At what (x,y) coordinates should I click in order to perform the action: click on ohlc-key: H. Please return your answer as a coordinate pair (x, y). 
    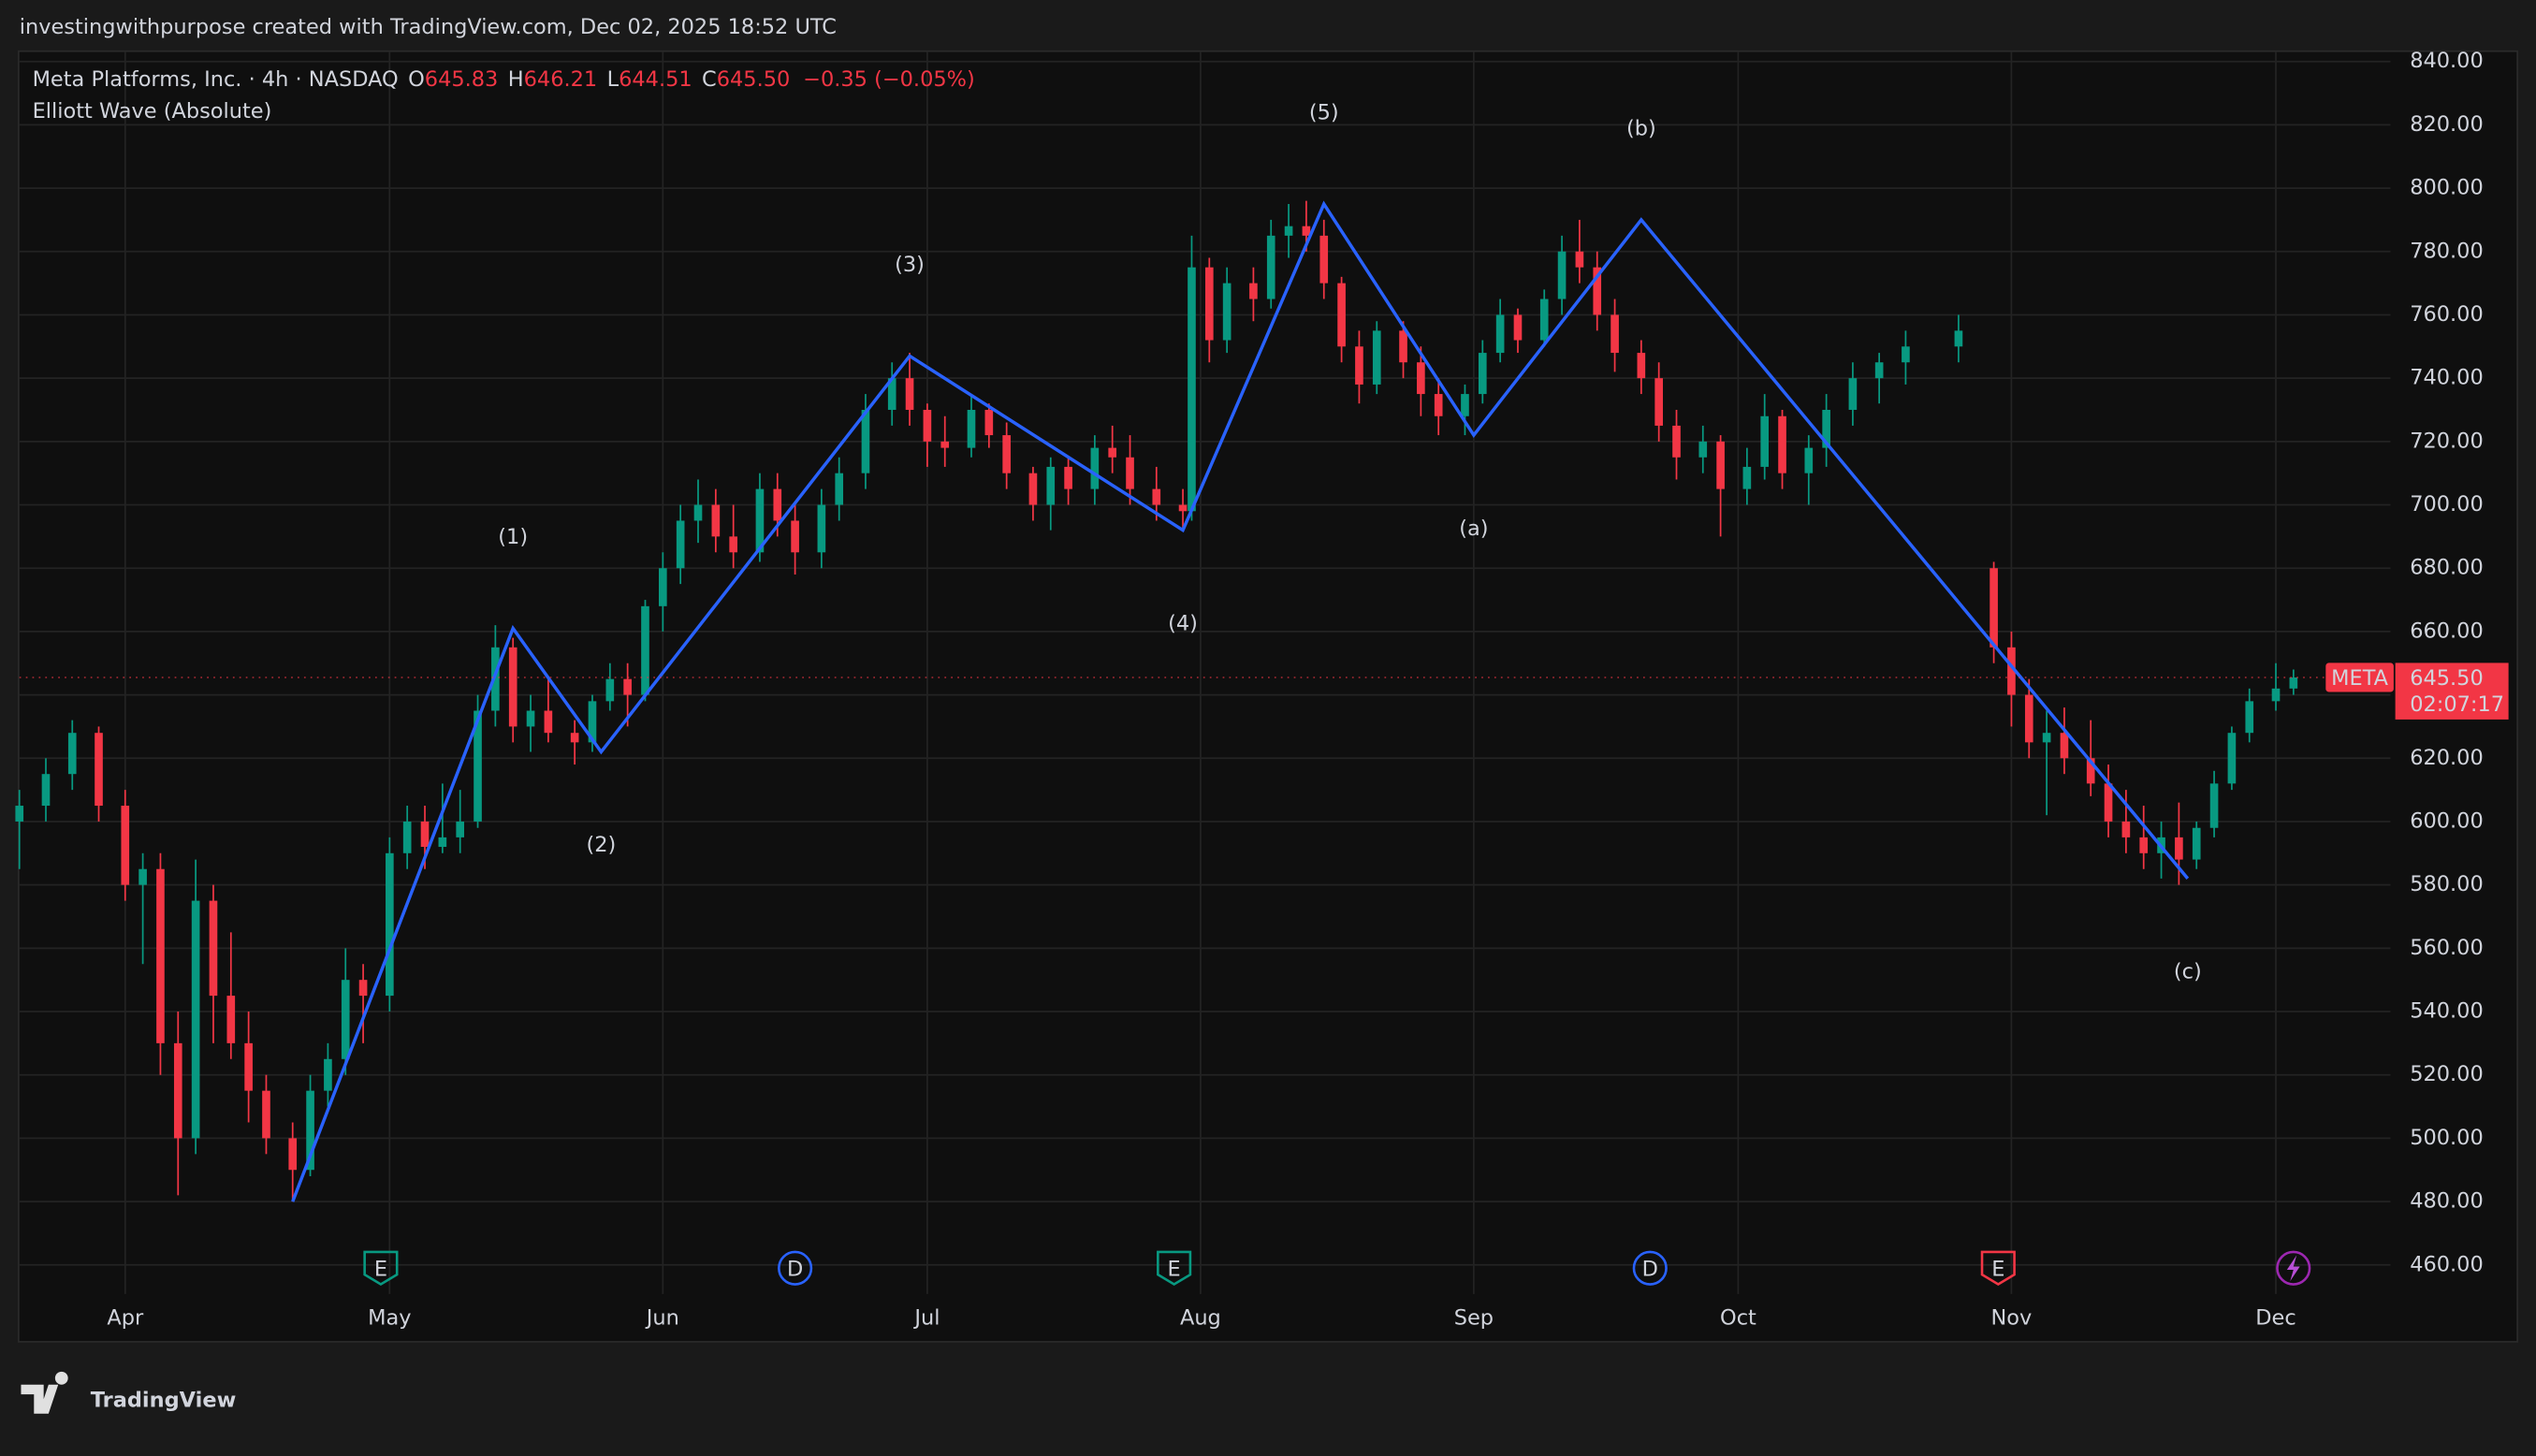
    Looking at the image, I should click on (516, 78).